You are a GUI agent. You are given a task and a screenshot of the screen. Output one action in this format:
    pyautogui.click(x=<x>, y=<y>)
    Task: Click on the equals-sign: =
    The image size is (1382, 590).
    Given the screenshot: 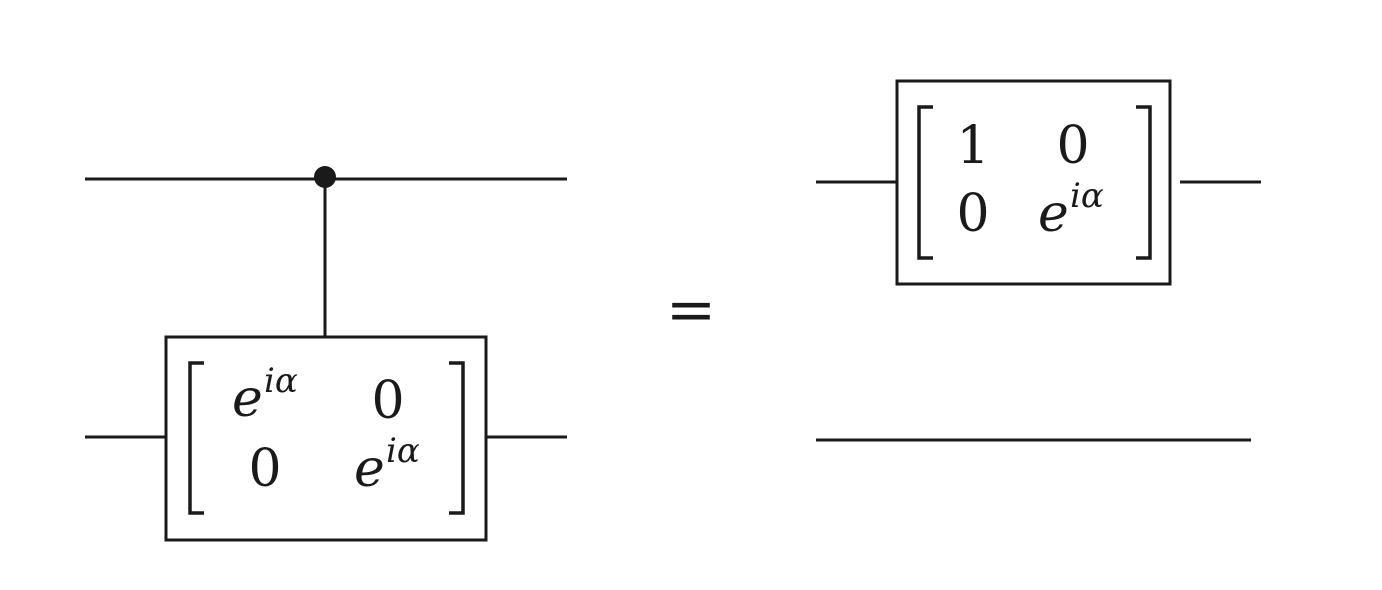 What is the action you would take?
    pyautogui.click(x=691, y=310)
    